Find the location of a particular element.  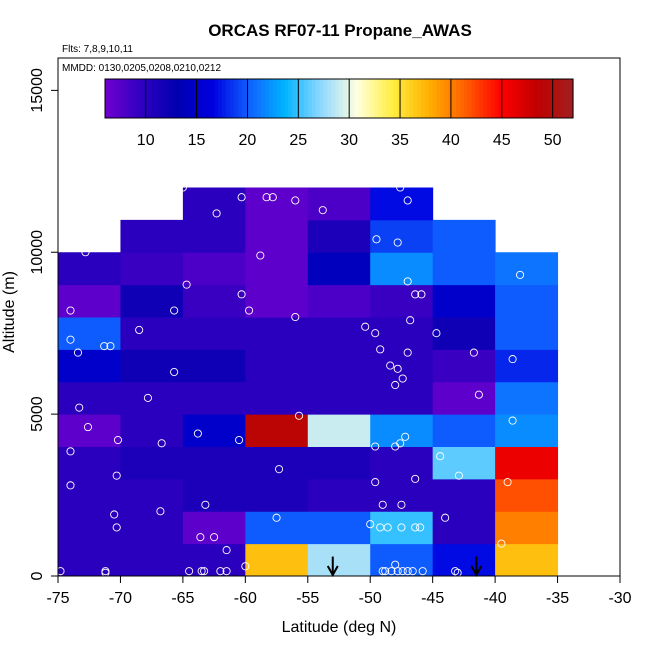

colorbar-tick-label: 20 is located at coordinates (248, 140).